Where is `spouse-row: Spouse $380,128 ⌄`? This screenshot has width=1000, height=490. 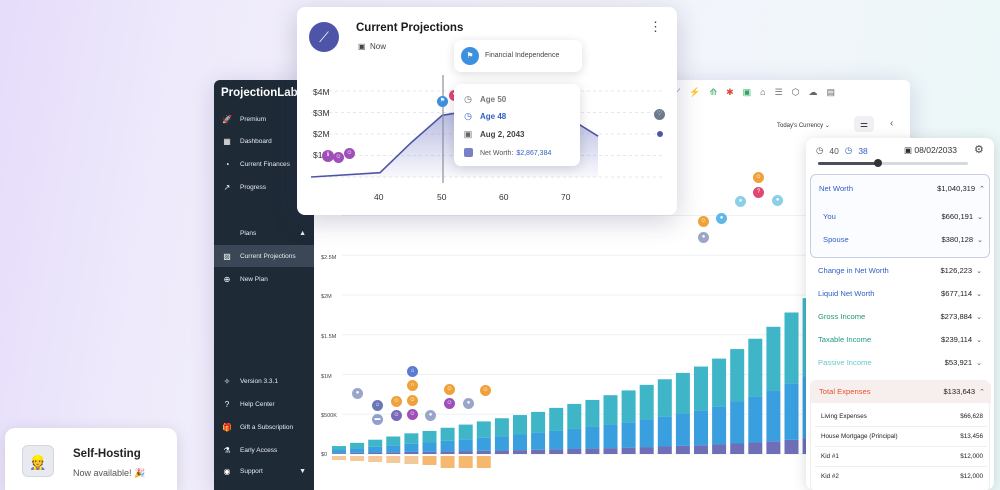
spouse-row: Spouse $380,128 ⌄ is located at coordinates (903, 239).